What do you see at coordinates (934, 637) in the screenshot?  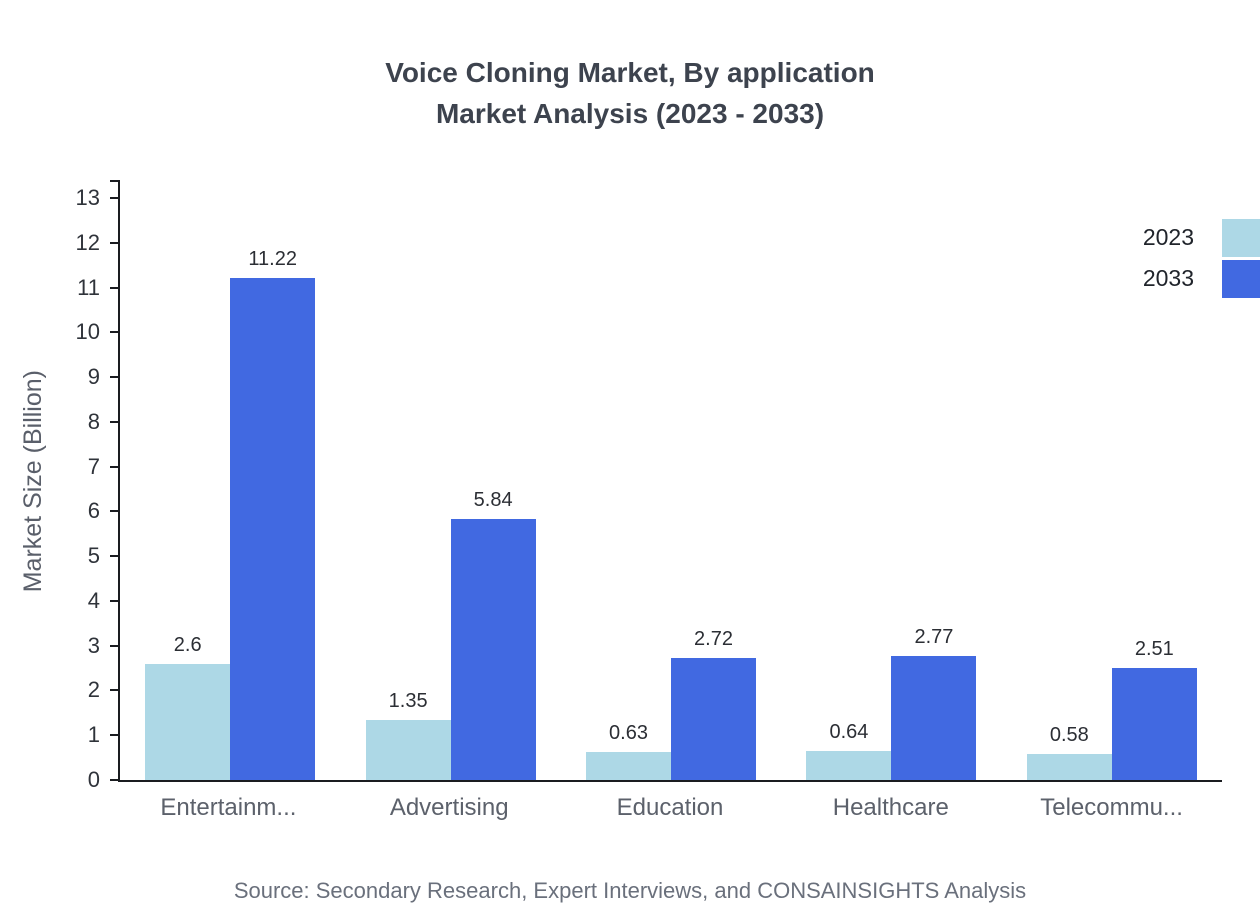 I see `bar-value-label: 2.77` at bounding box center [934, 637].